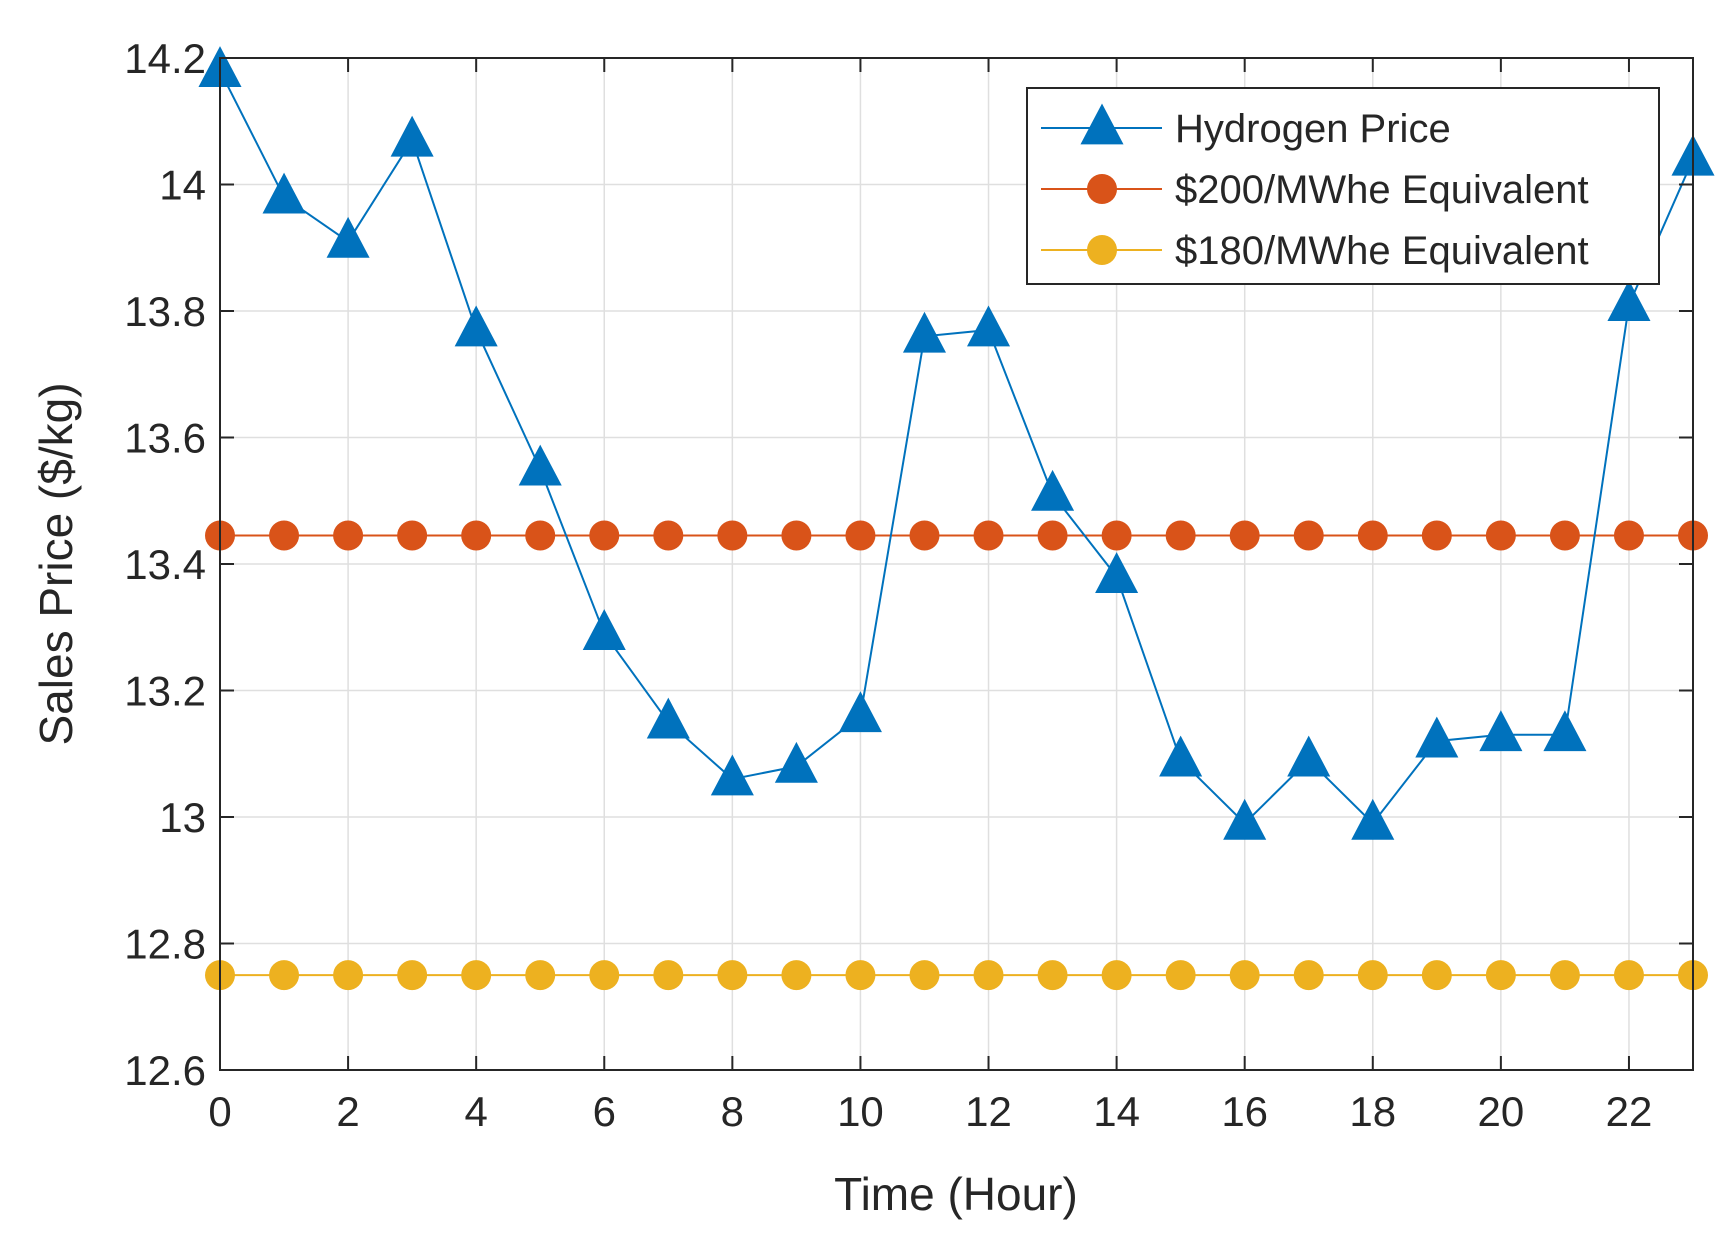 The image size is (1733, 1248). Describe the element at coordinates (182, 185) in the screenshot. I see `y-tick-label: 14` at that location.